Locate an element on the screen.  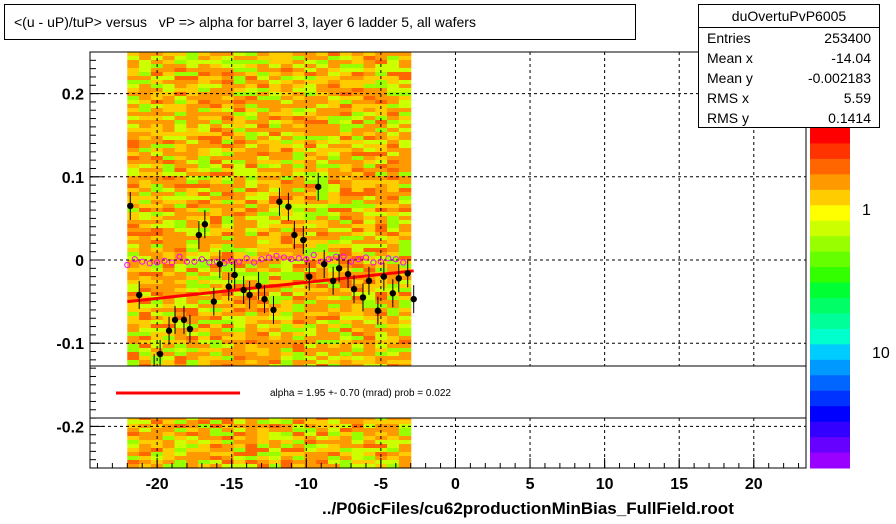
x-tick-label: 15 is located at coordinates (679, 484).